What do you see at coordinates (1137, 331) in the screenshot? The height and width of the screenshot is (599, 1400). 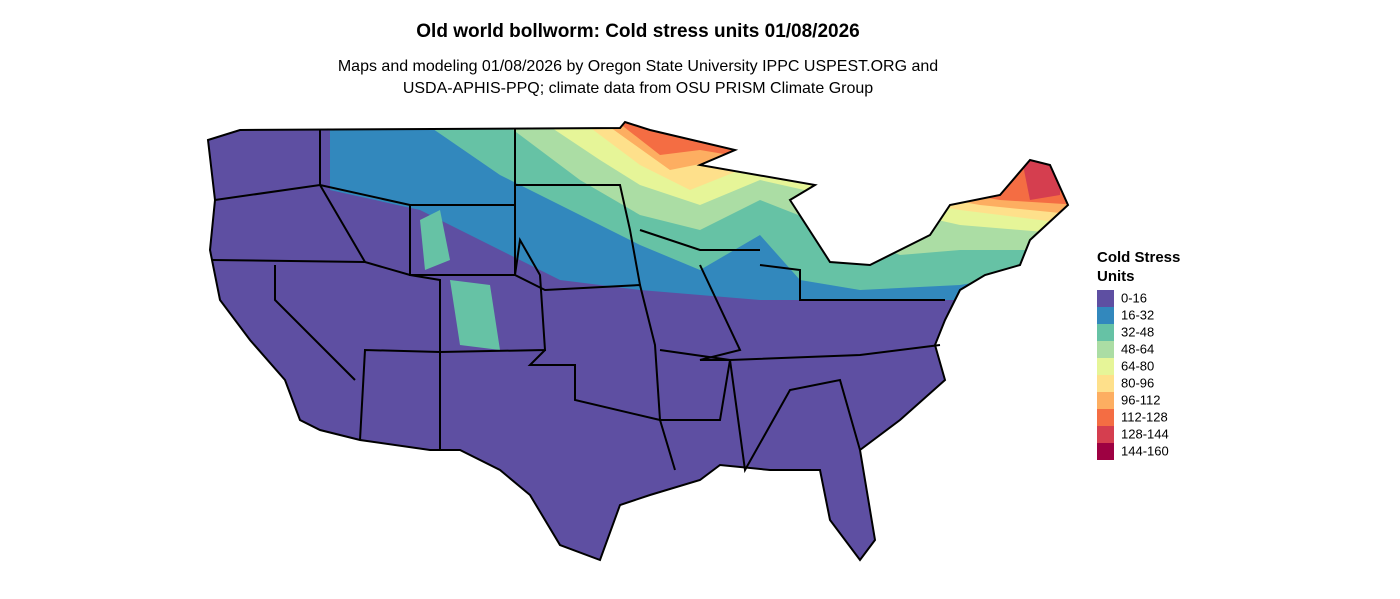 I see `legend-label: 32-48` at bounding box center [1137, 331].